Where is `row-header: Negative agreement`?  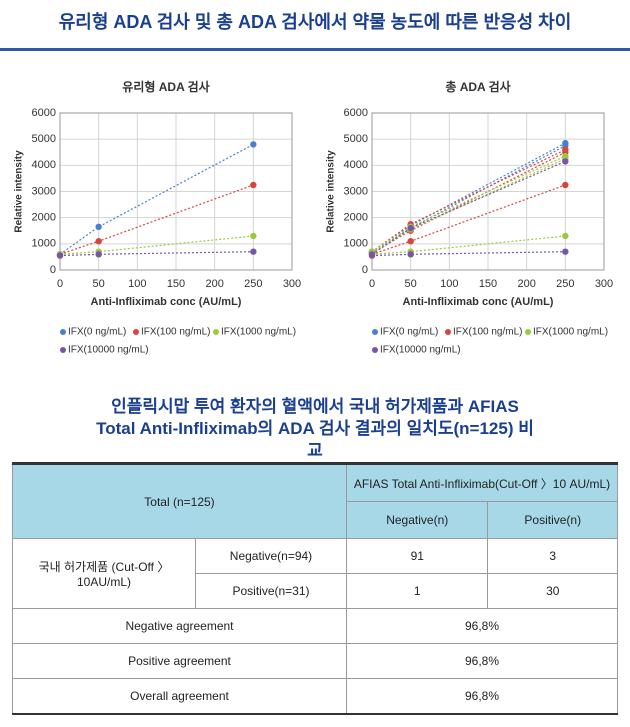 row-header: Negative agreement is located at coordinates (179, 626).